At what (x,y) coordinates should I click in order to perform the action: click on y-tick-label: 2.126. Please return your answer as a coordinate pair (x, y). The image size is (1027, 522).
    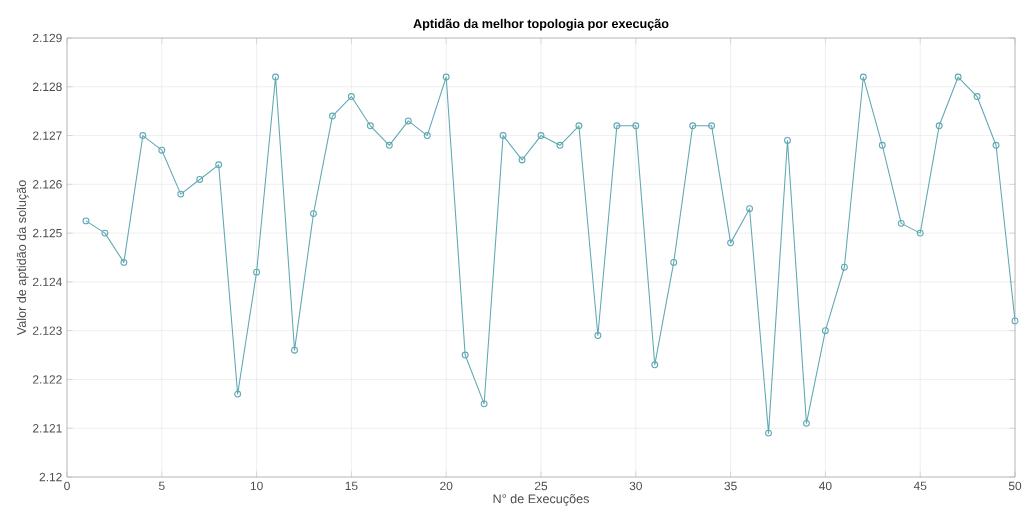
    Looking at the image, I should click on (47, 184).